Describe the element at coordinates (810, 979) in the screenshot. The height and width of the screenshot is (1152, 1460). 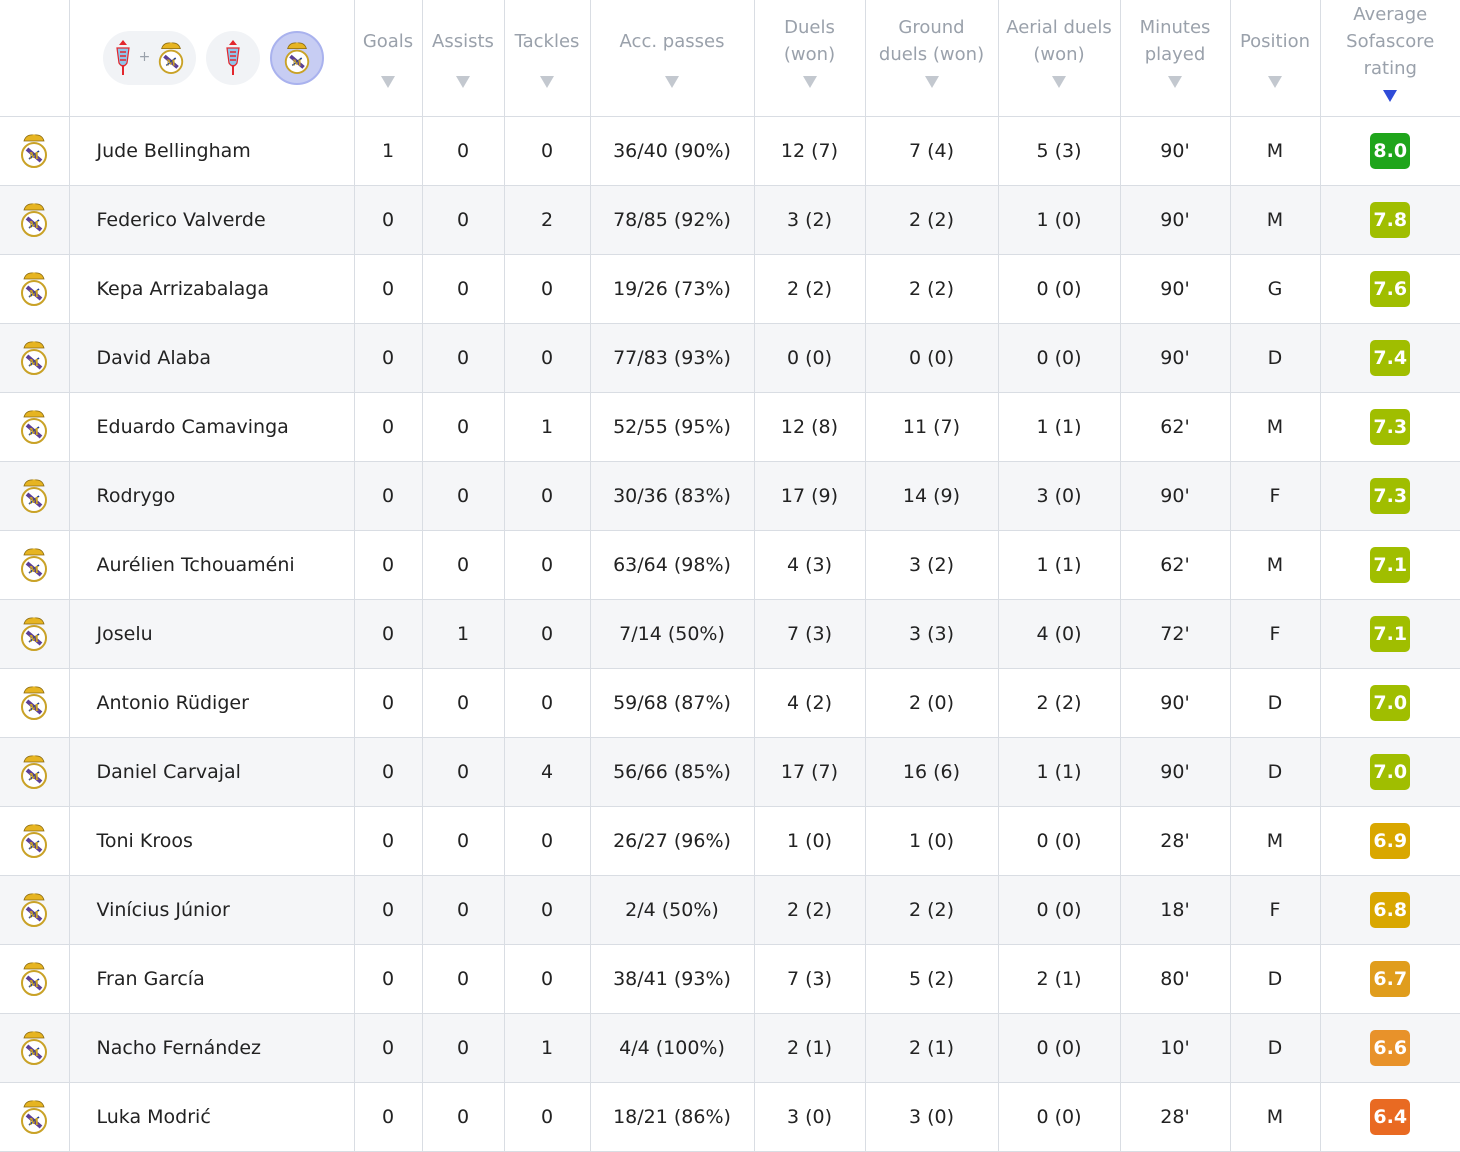
I see `duels-value: 7 (3)` at that location.